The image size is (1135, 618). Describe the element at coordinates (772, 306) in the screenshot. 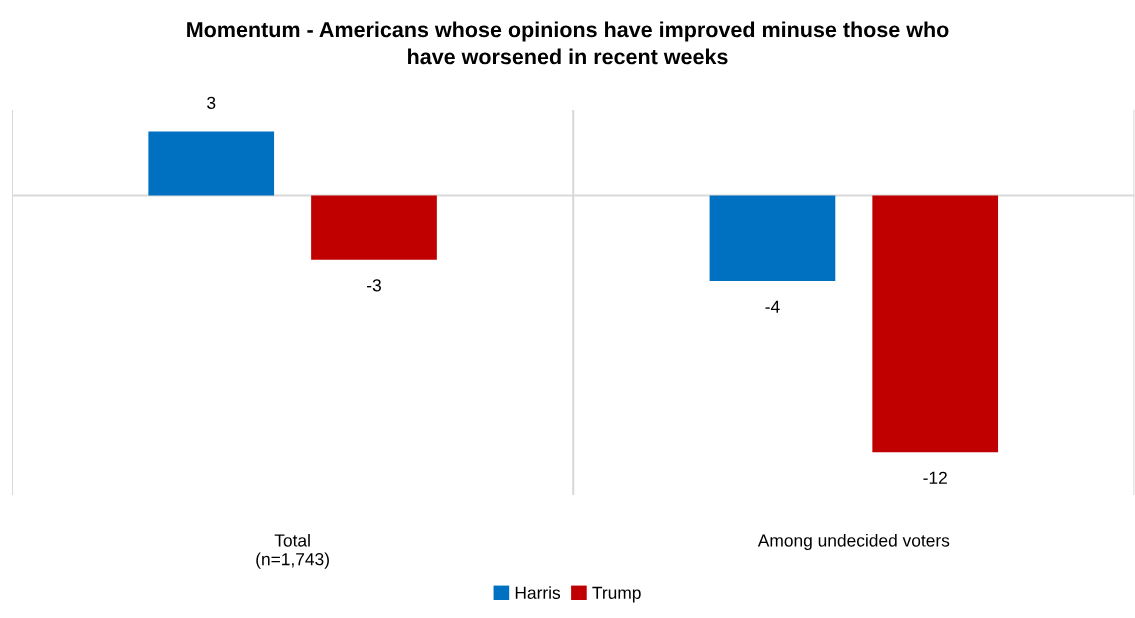

I see `data-label: -4` at that location.